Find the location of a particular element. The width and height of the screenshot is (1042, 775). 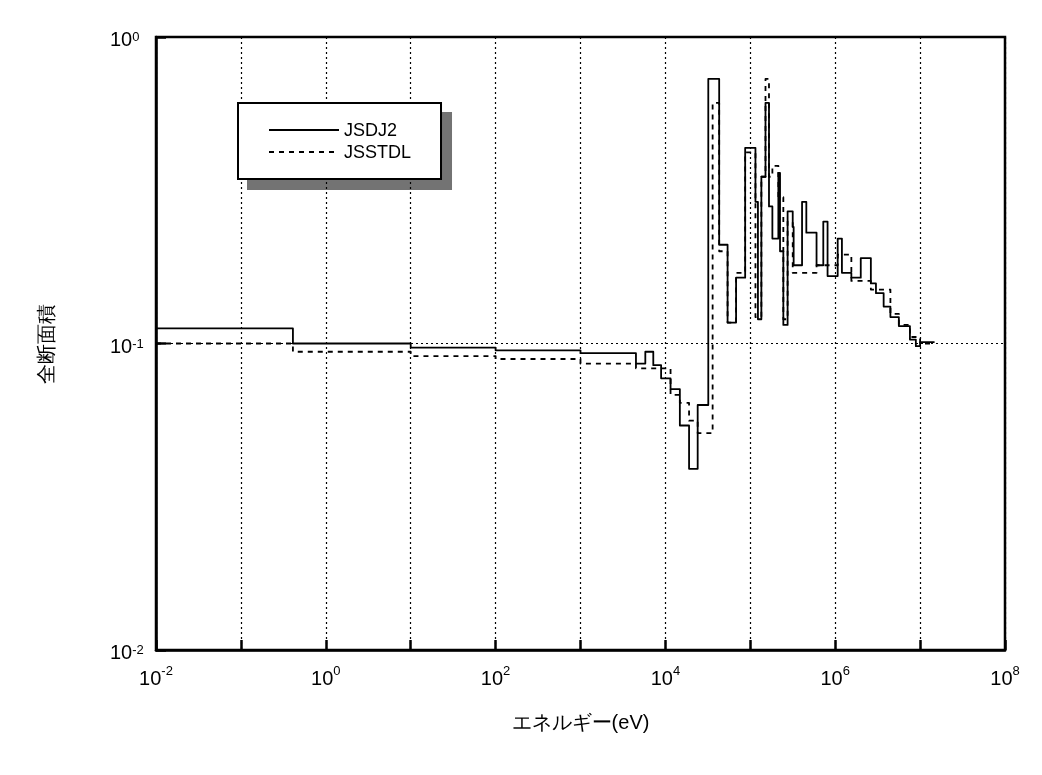

legend-label: JSSTDL is located at coordinates (378, 152).